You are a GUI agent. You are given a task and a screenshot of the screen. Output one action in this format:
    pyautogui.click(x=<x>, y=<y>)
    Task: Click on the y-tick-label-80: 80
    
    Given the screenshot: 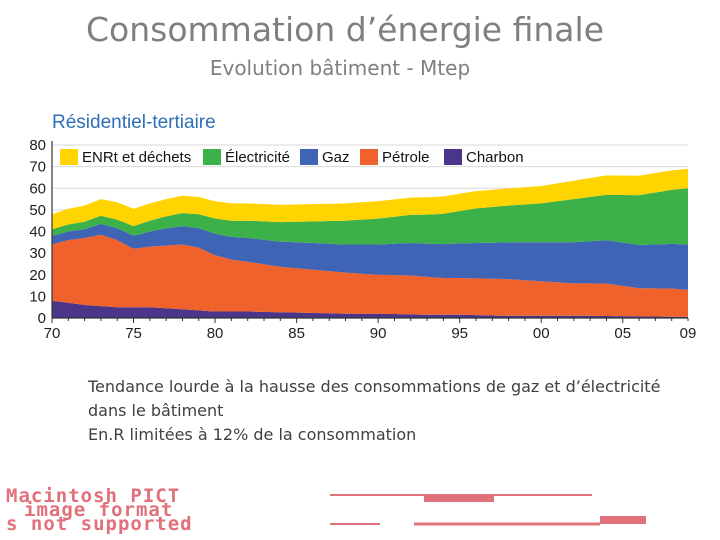 What is the action you would take?
    pyautogui.click(x=37, y=145)
    